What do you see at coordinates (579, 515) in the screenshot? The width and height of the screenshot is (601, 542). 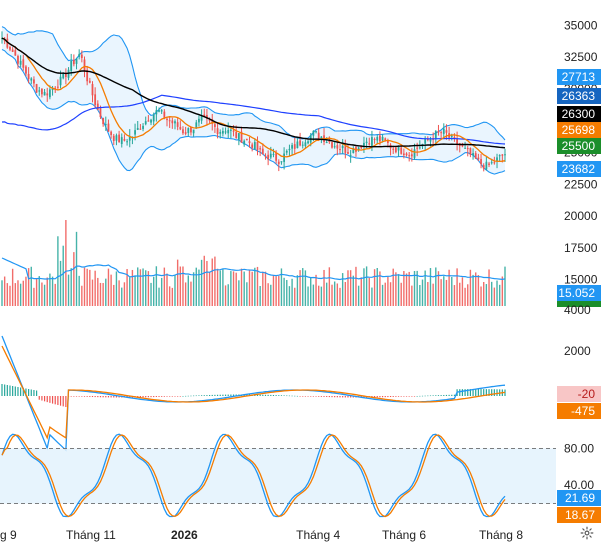 I see `stoch-d-badge-bg` at bounding box center [579, 515].